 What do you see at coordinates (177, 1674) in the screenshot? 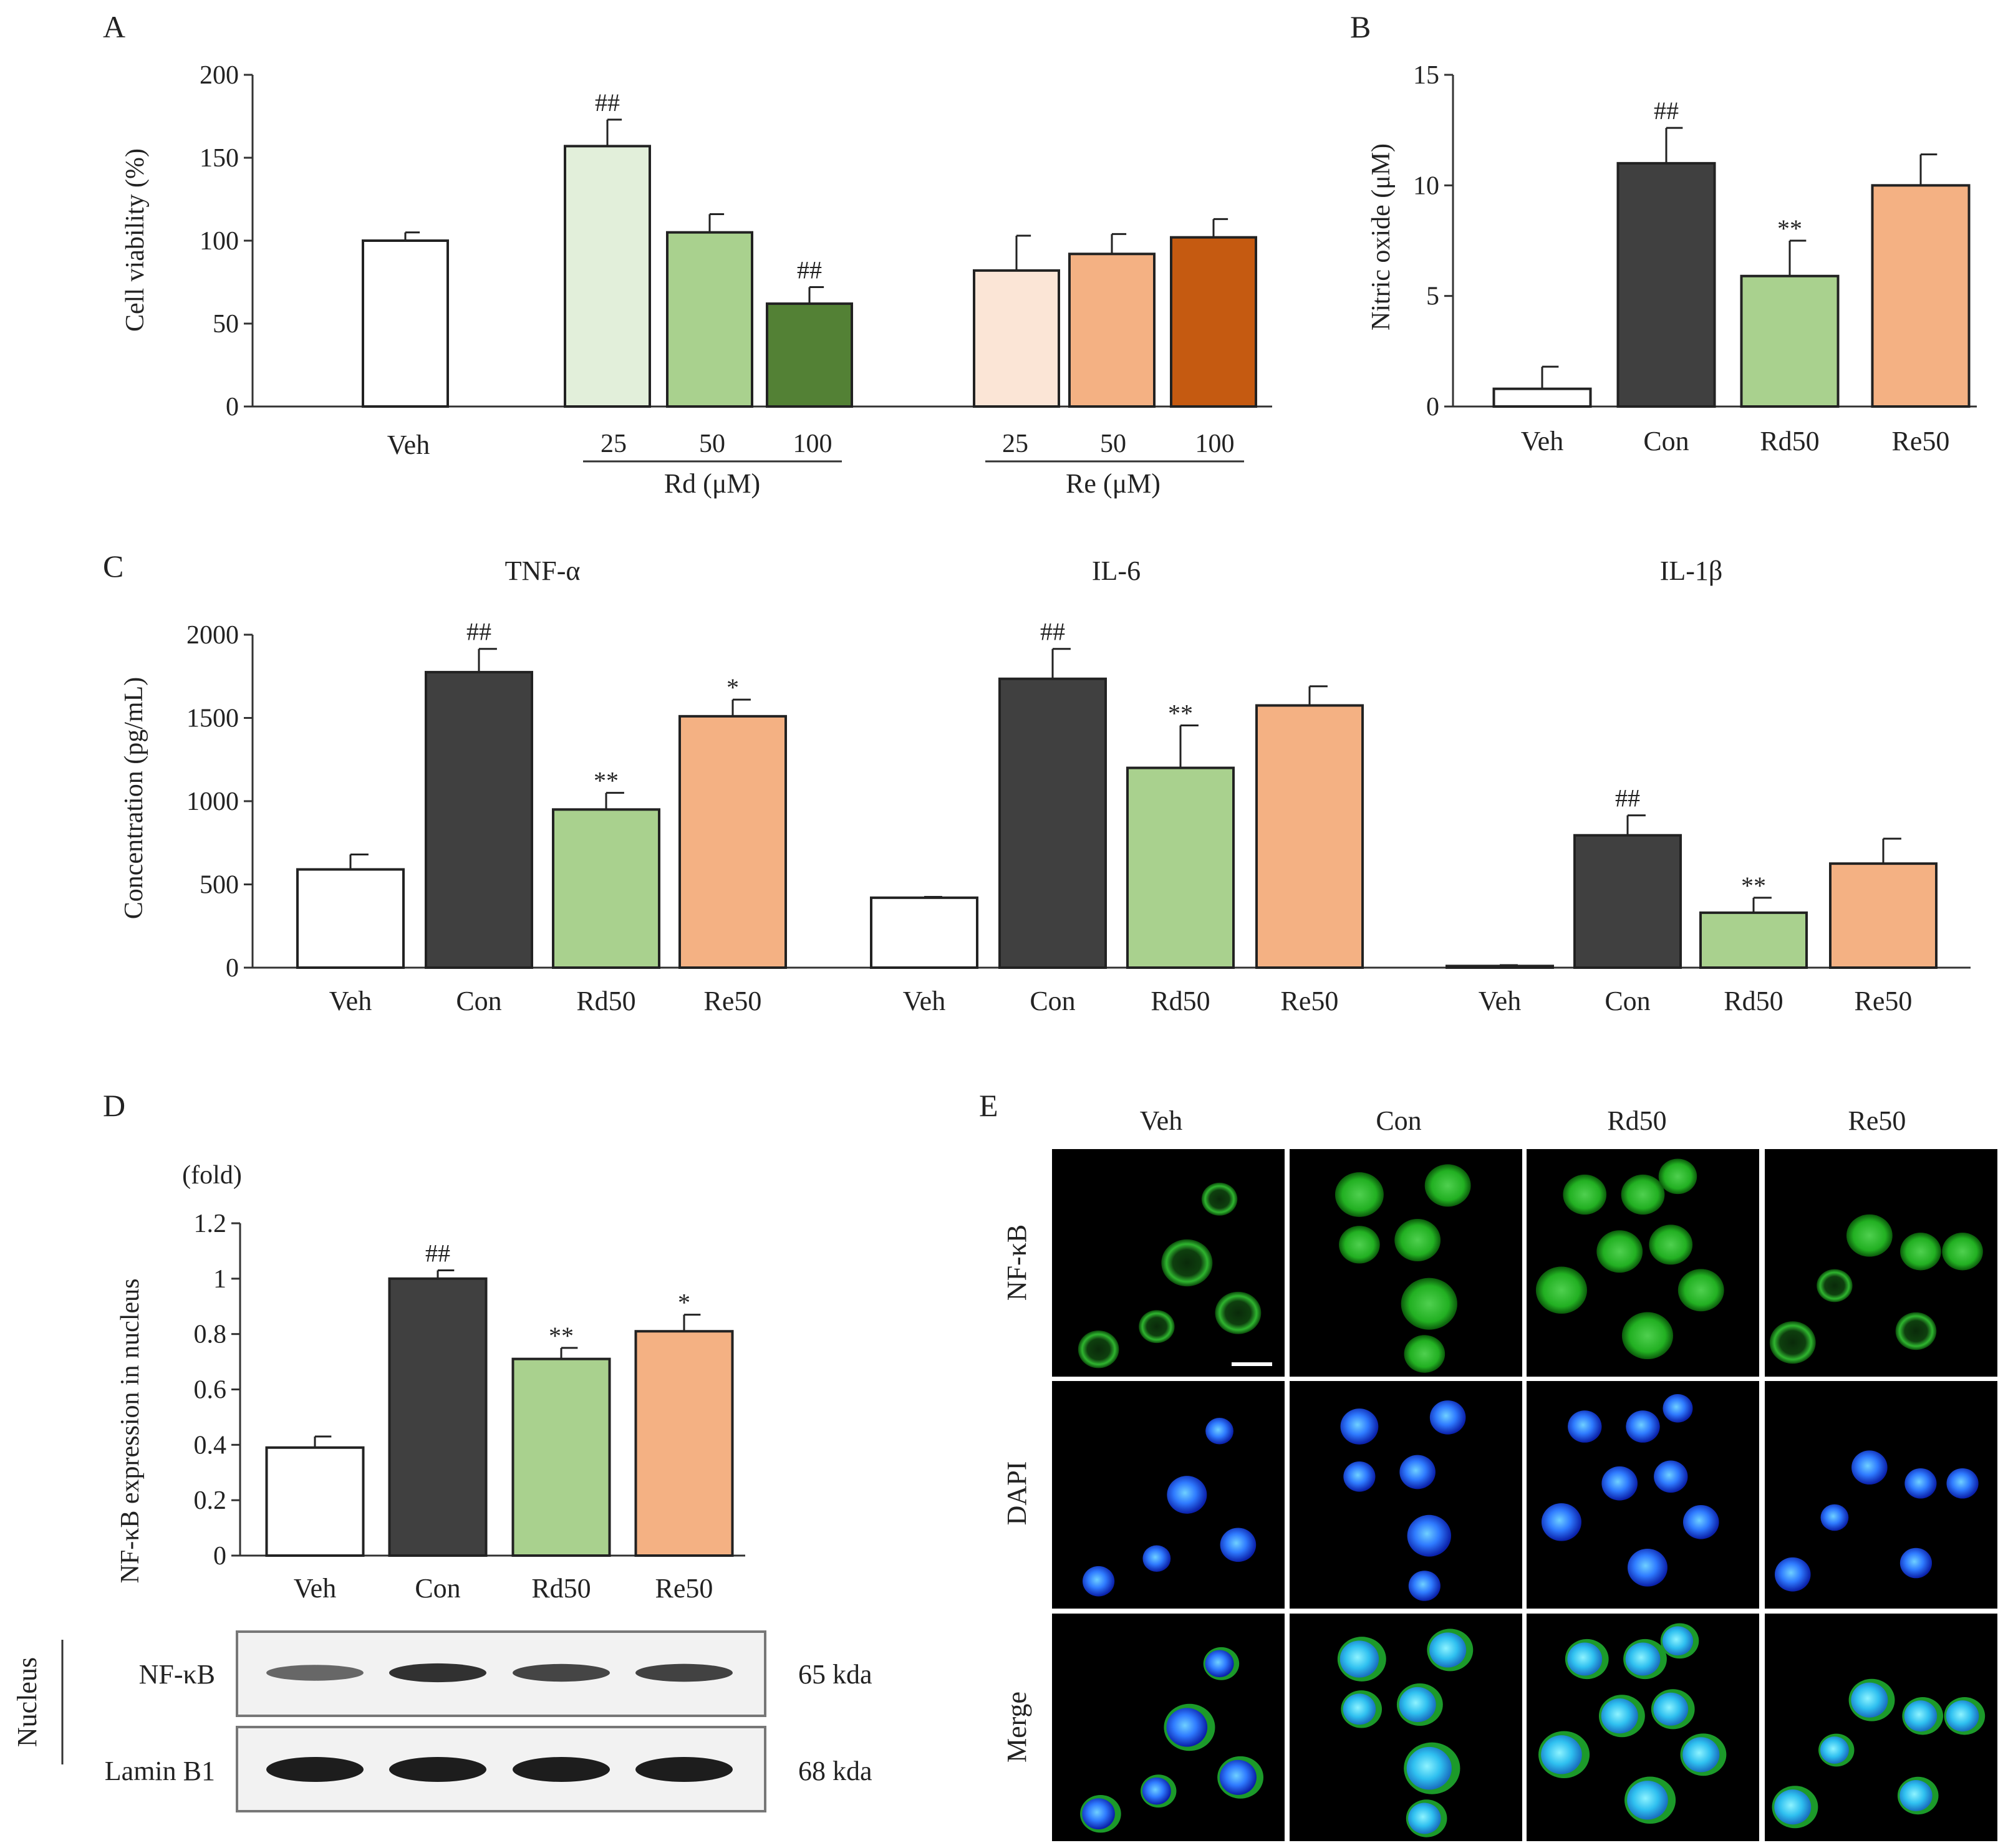
I see `blot-row-label-nfkb: NF-κB` at bounding box center [177, 1674].